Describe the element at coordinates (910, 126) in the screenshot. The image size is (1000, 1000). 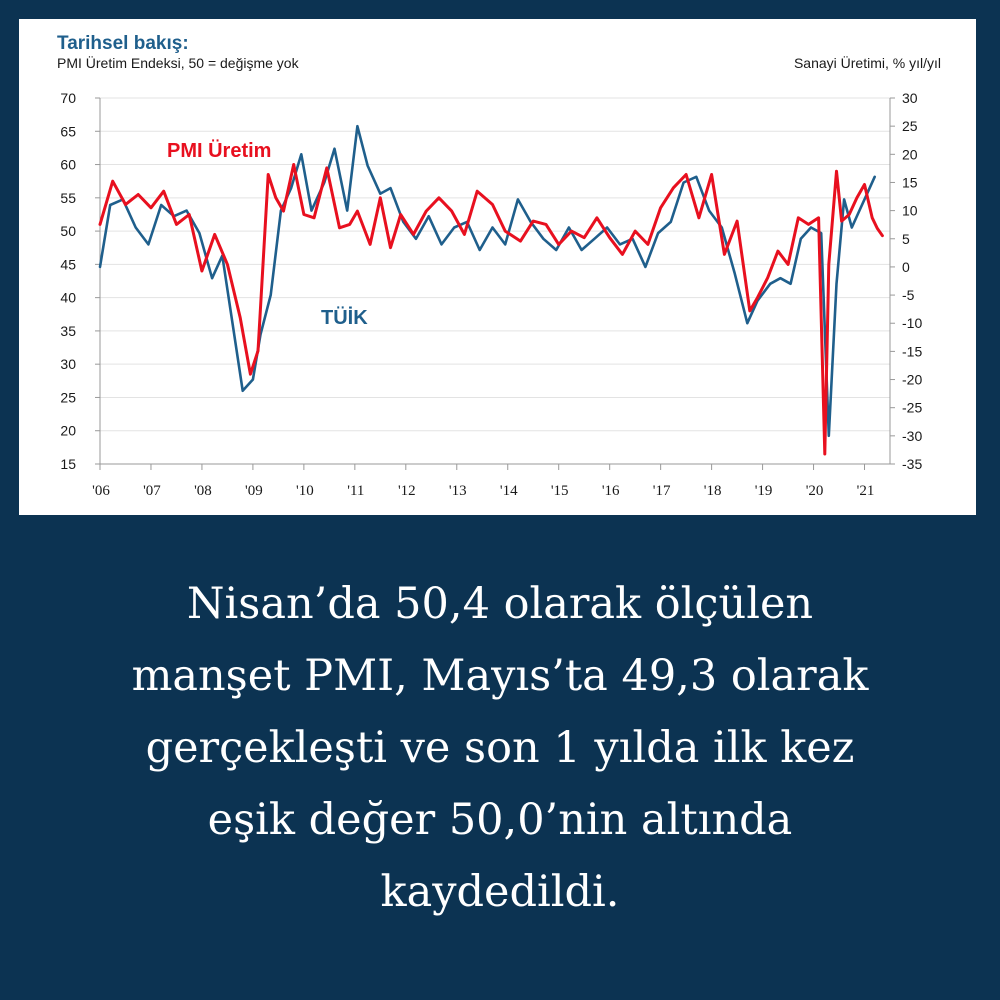
I see `right-tick-label: 25` at that location.